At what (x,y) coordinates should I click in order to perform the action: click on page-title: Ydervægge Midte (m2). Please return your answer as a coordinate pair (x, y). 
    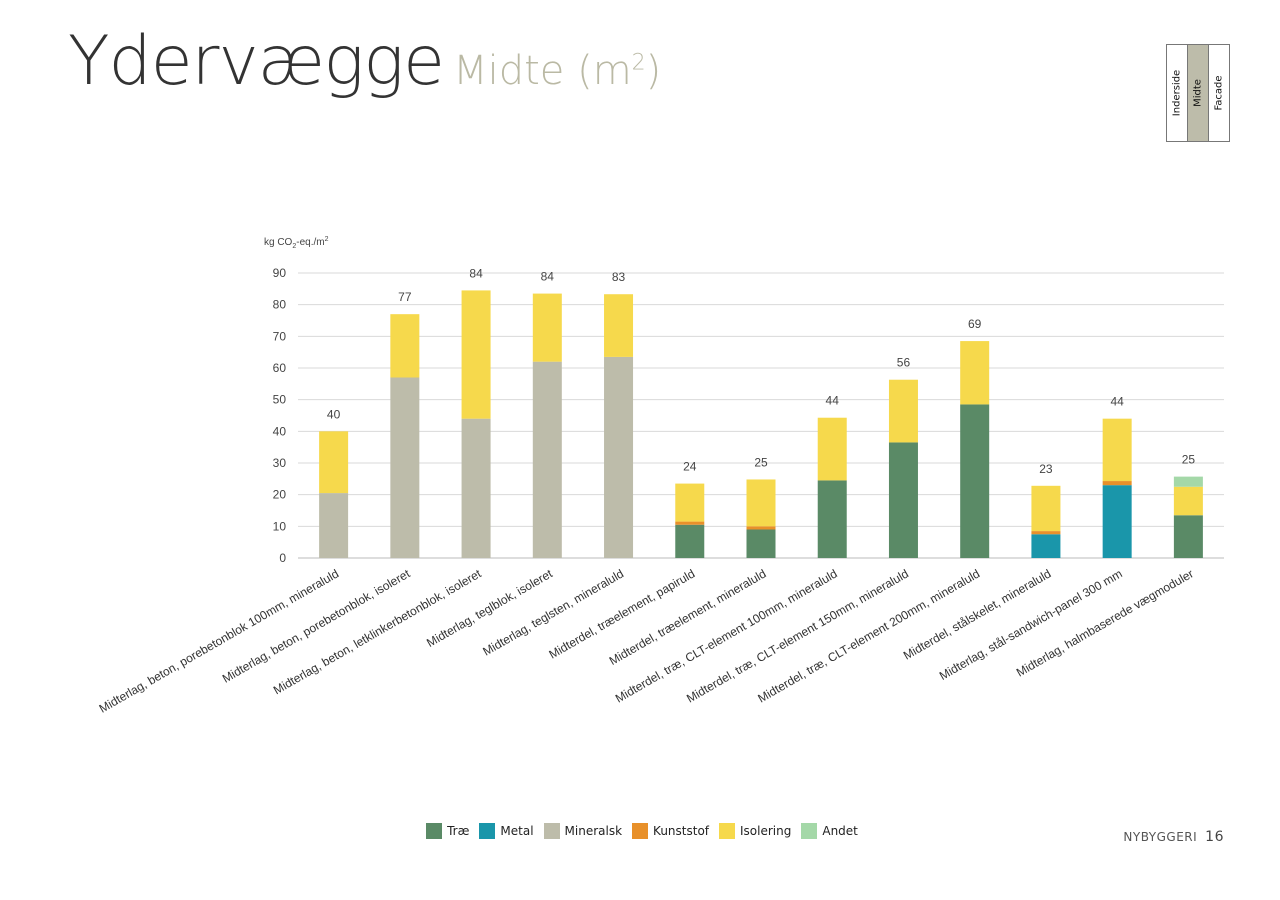
    Looking at the image, I should click on (364, 61).